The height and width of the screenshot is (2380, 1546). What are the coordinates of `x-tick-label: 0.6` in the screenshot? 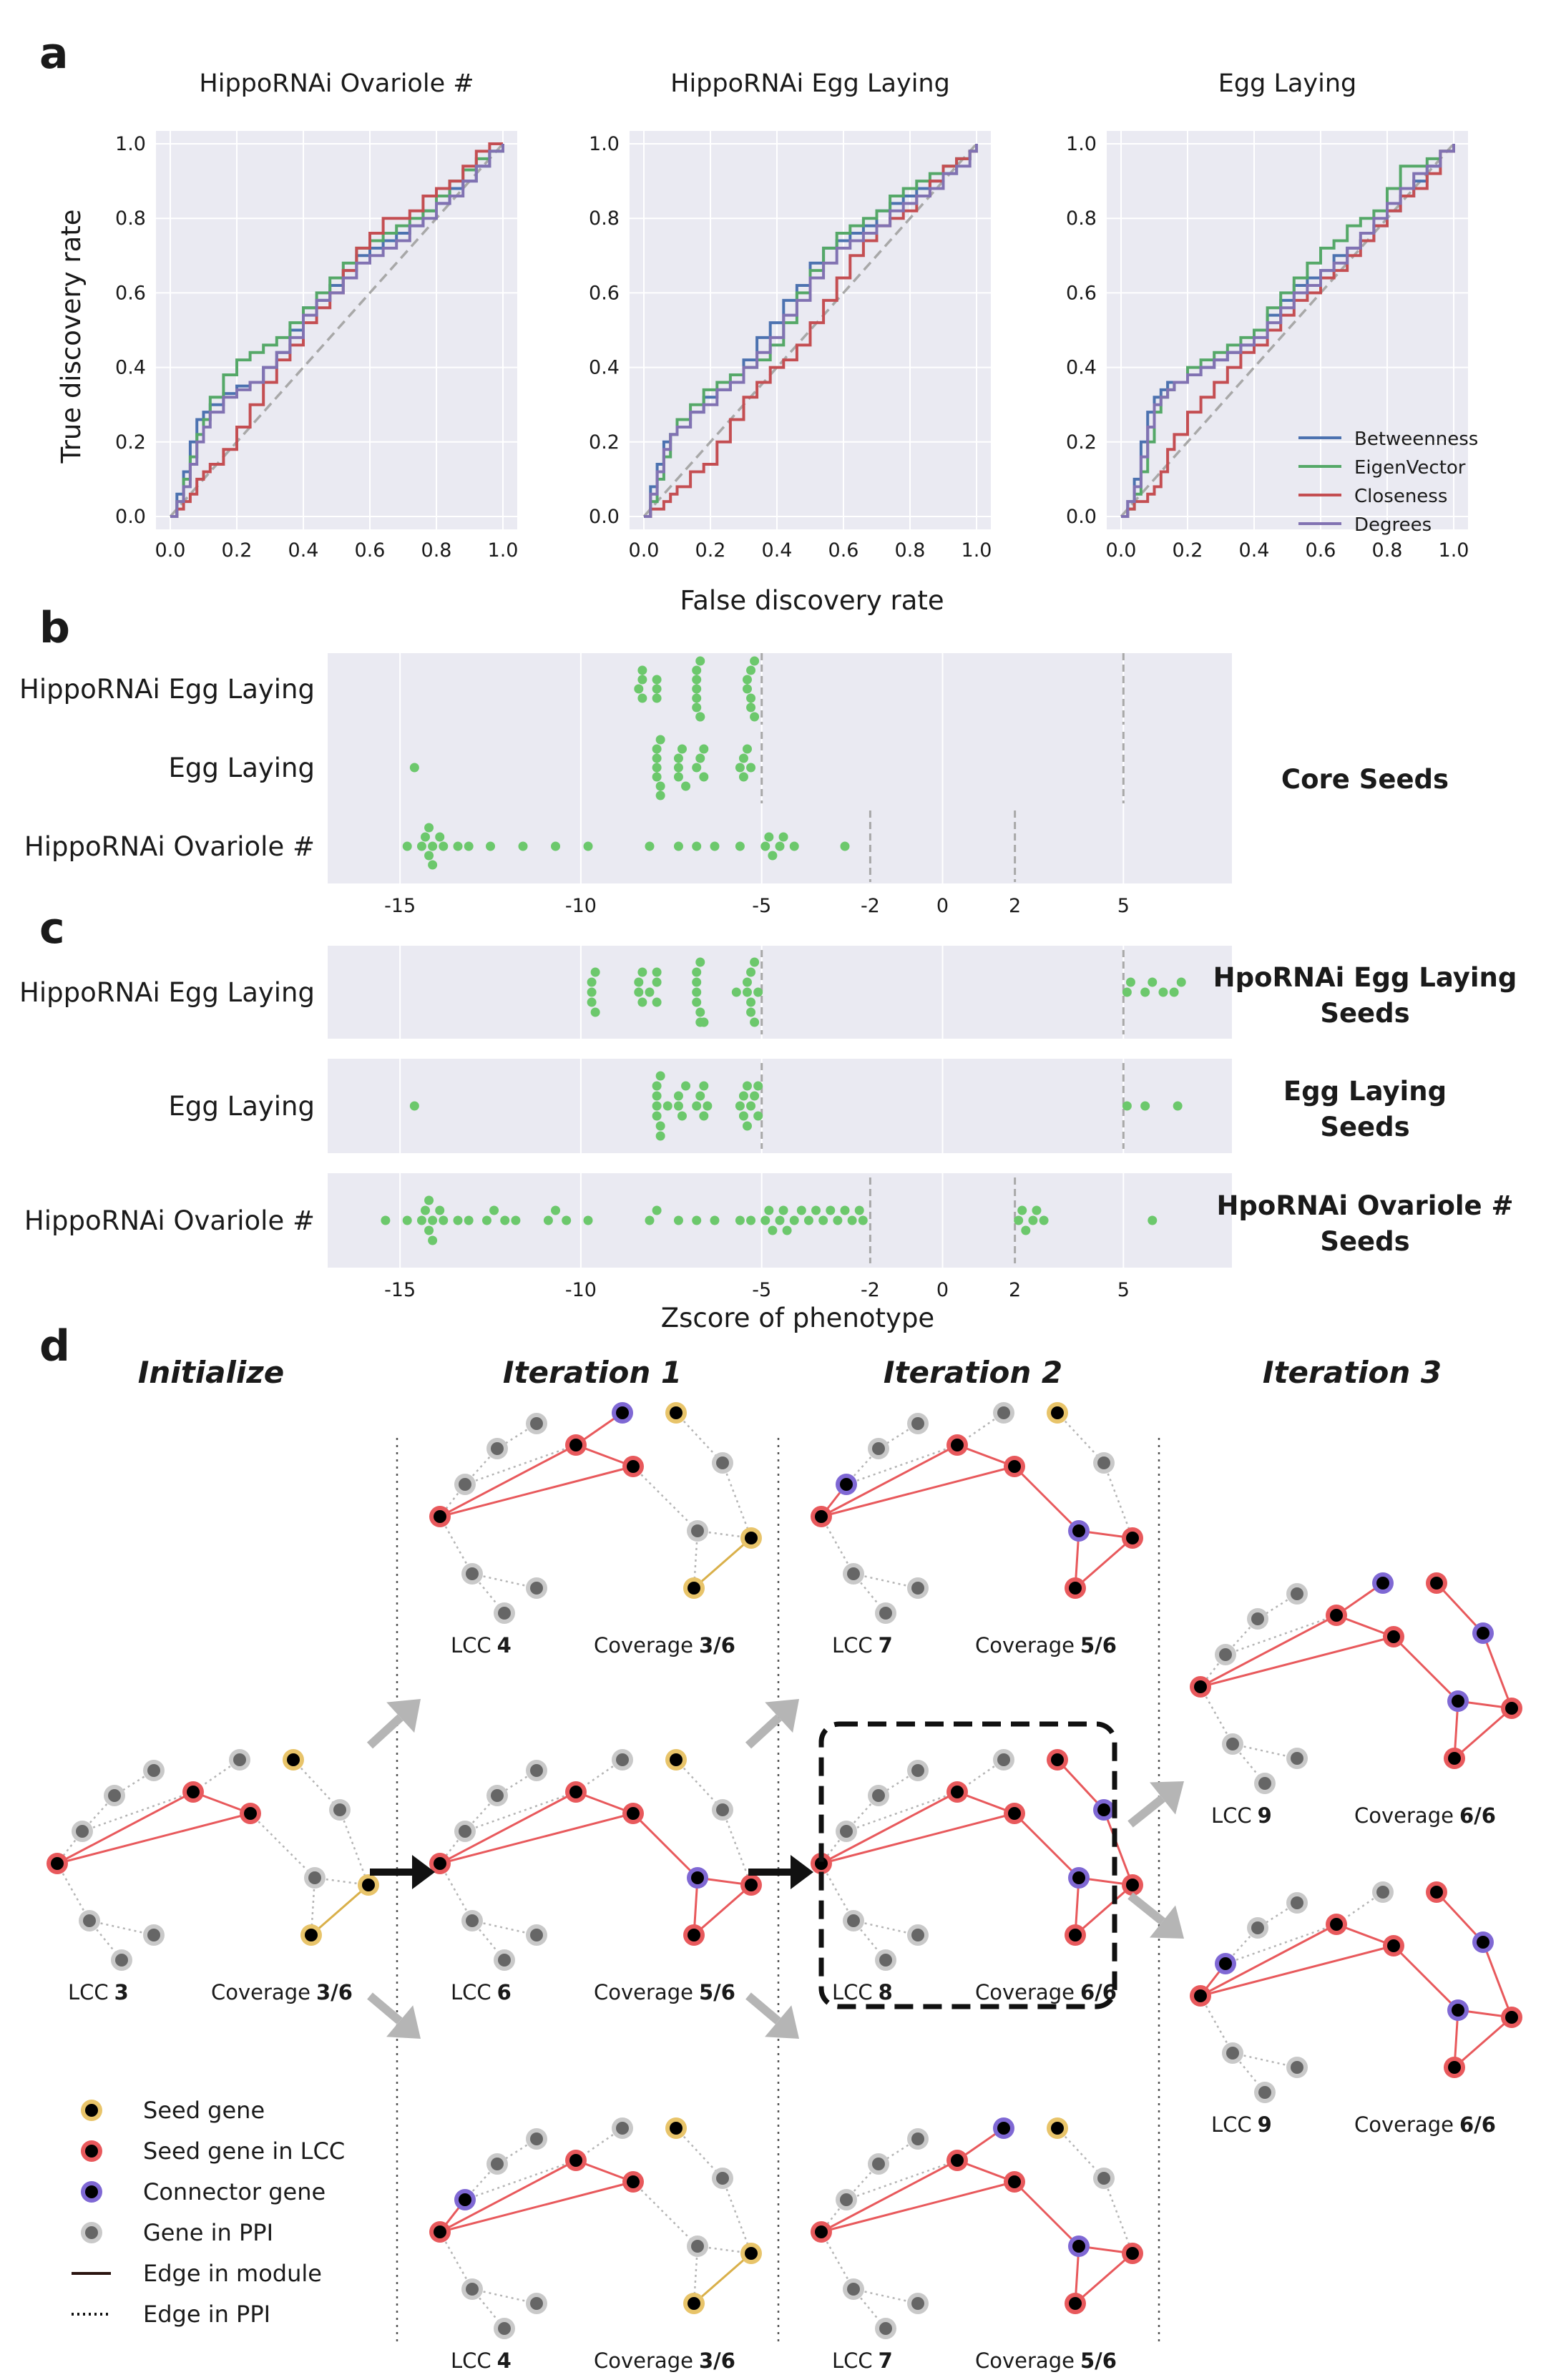 It's located at (370, 550).